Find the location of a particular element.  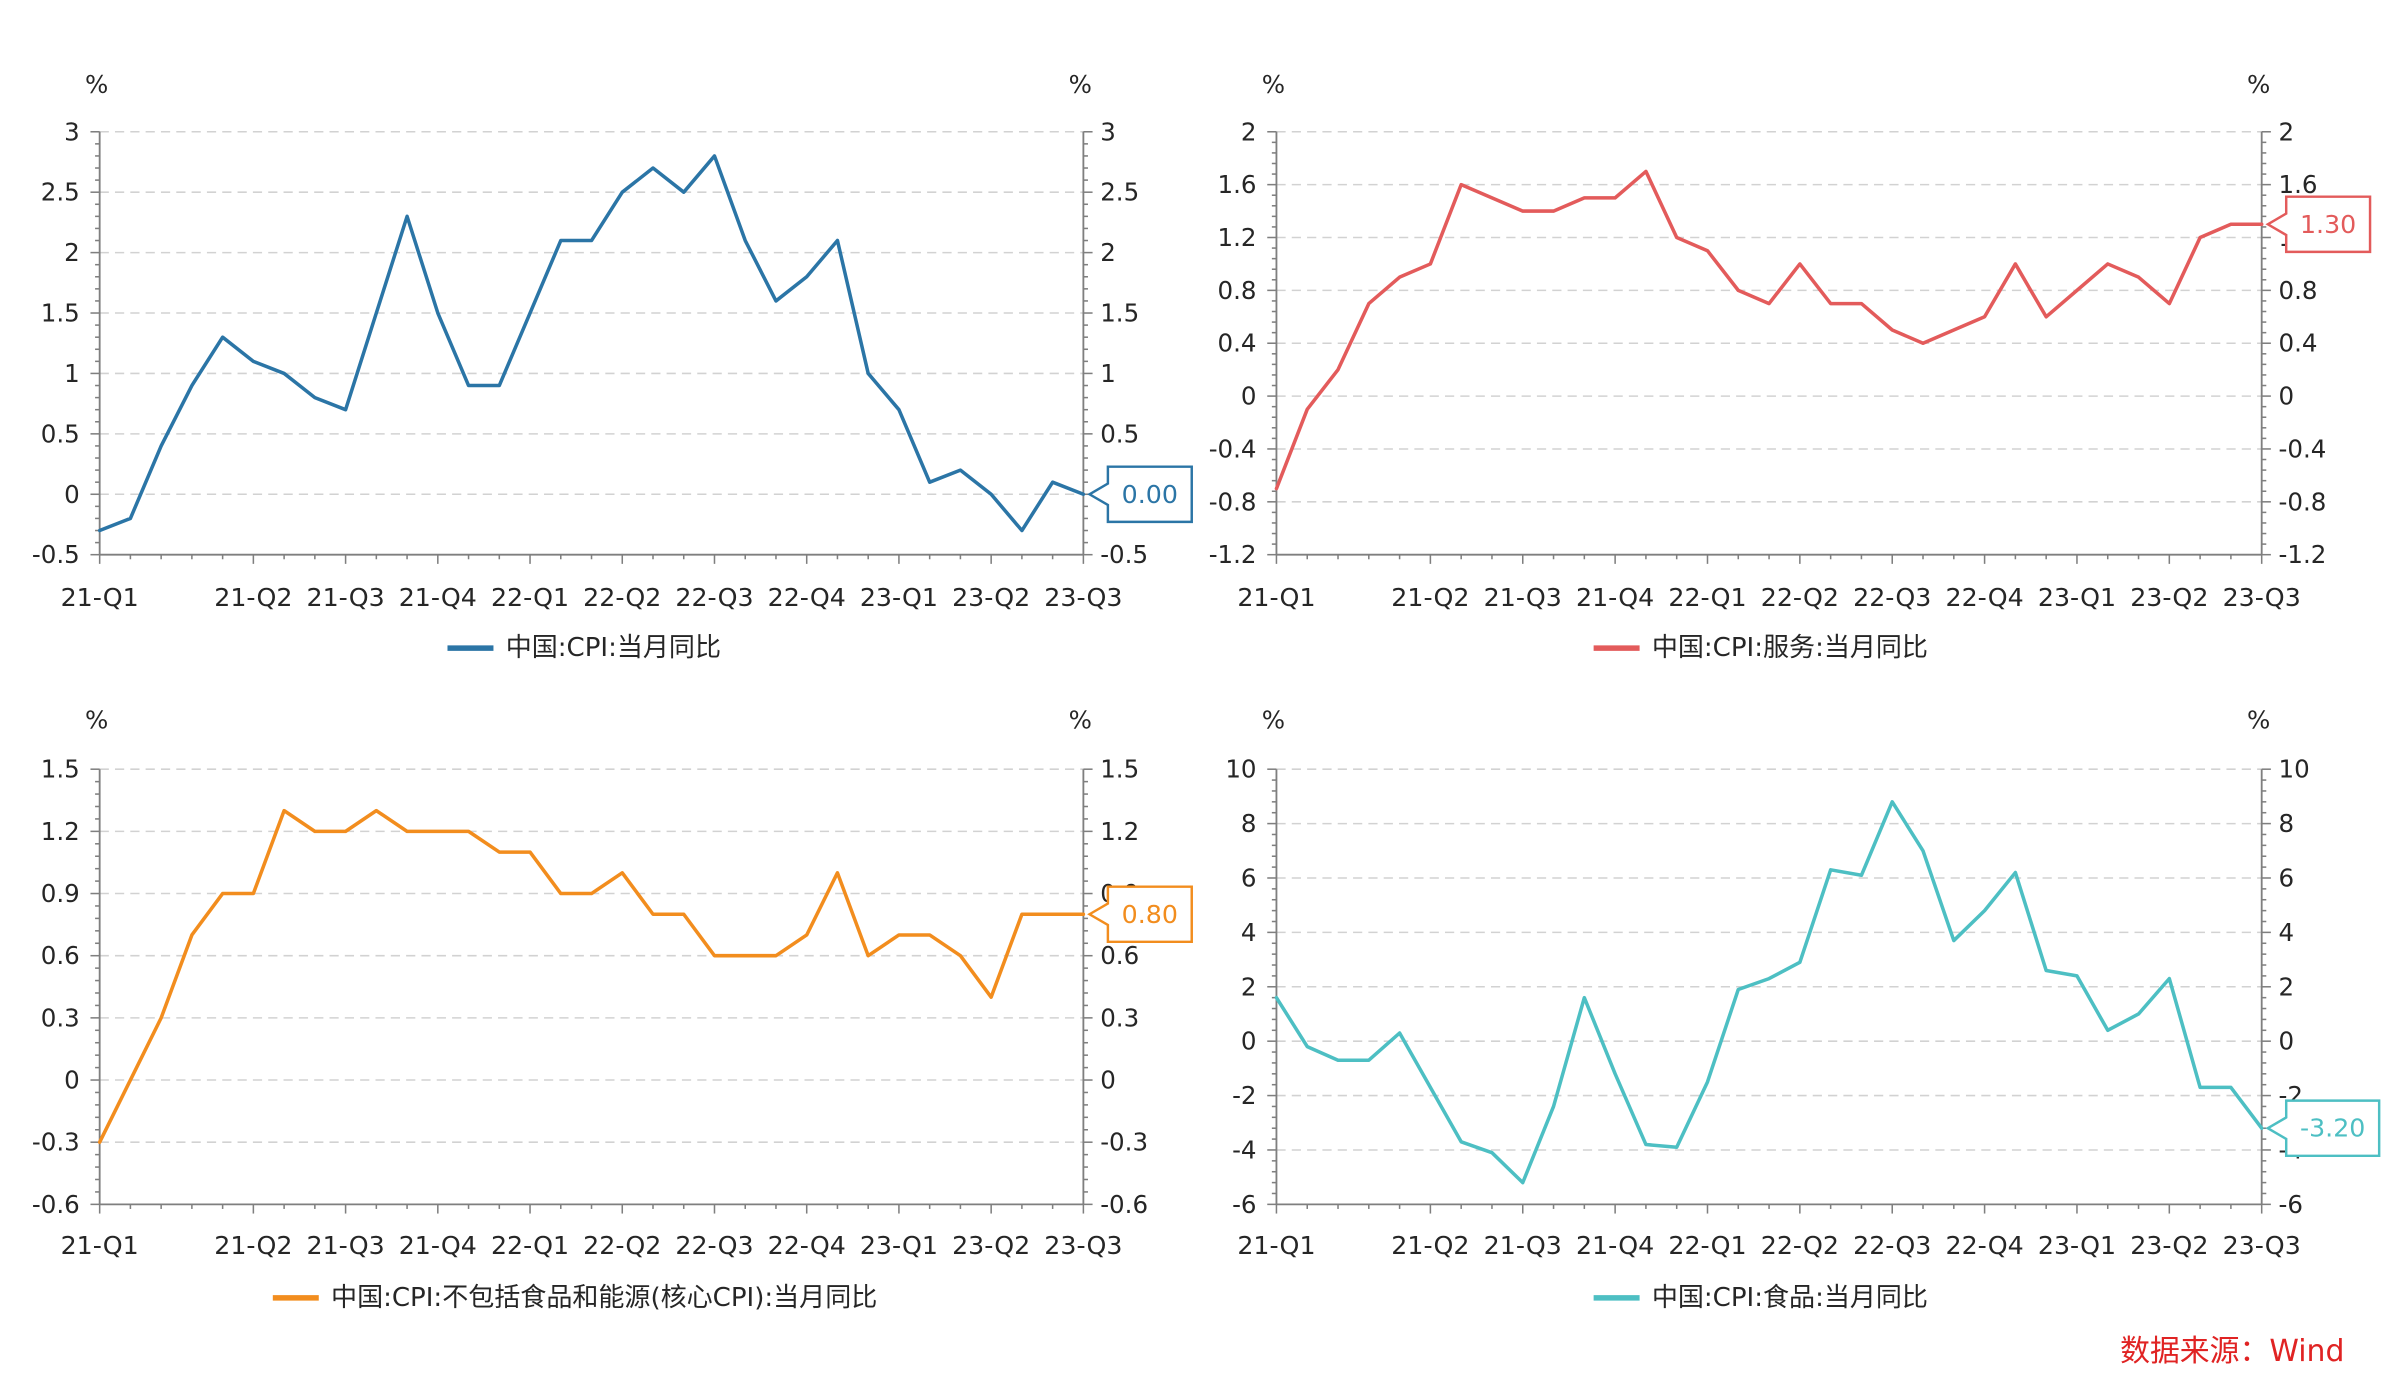

y-tick-label-right: -0.3 is located at coordinates (1124, 1142).